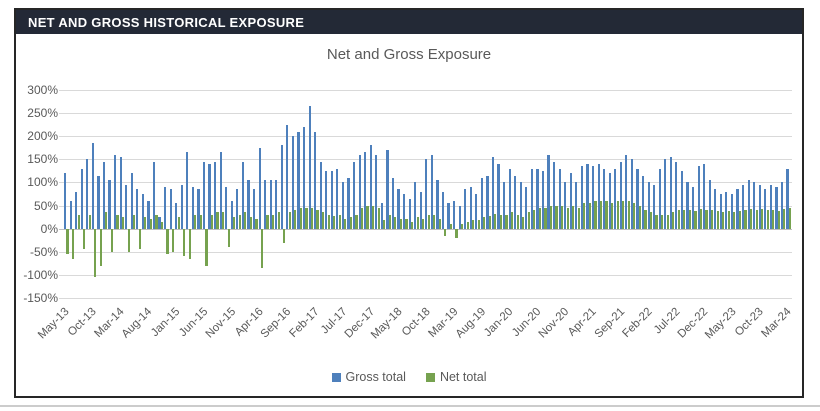  Describe the element at coordinates (42, 159) in the screenshot. I see `y-axis-label: 150%` at that location.